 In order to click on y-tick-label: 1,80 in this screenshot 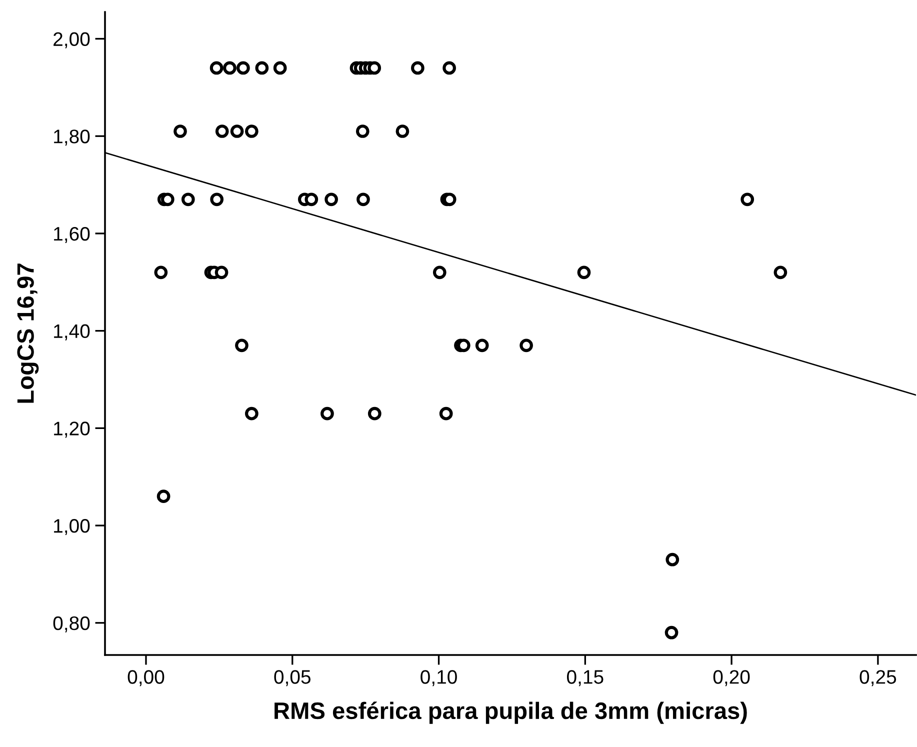, I will do `click(72, 138)`.